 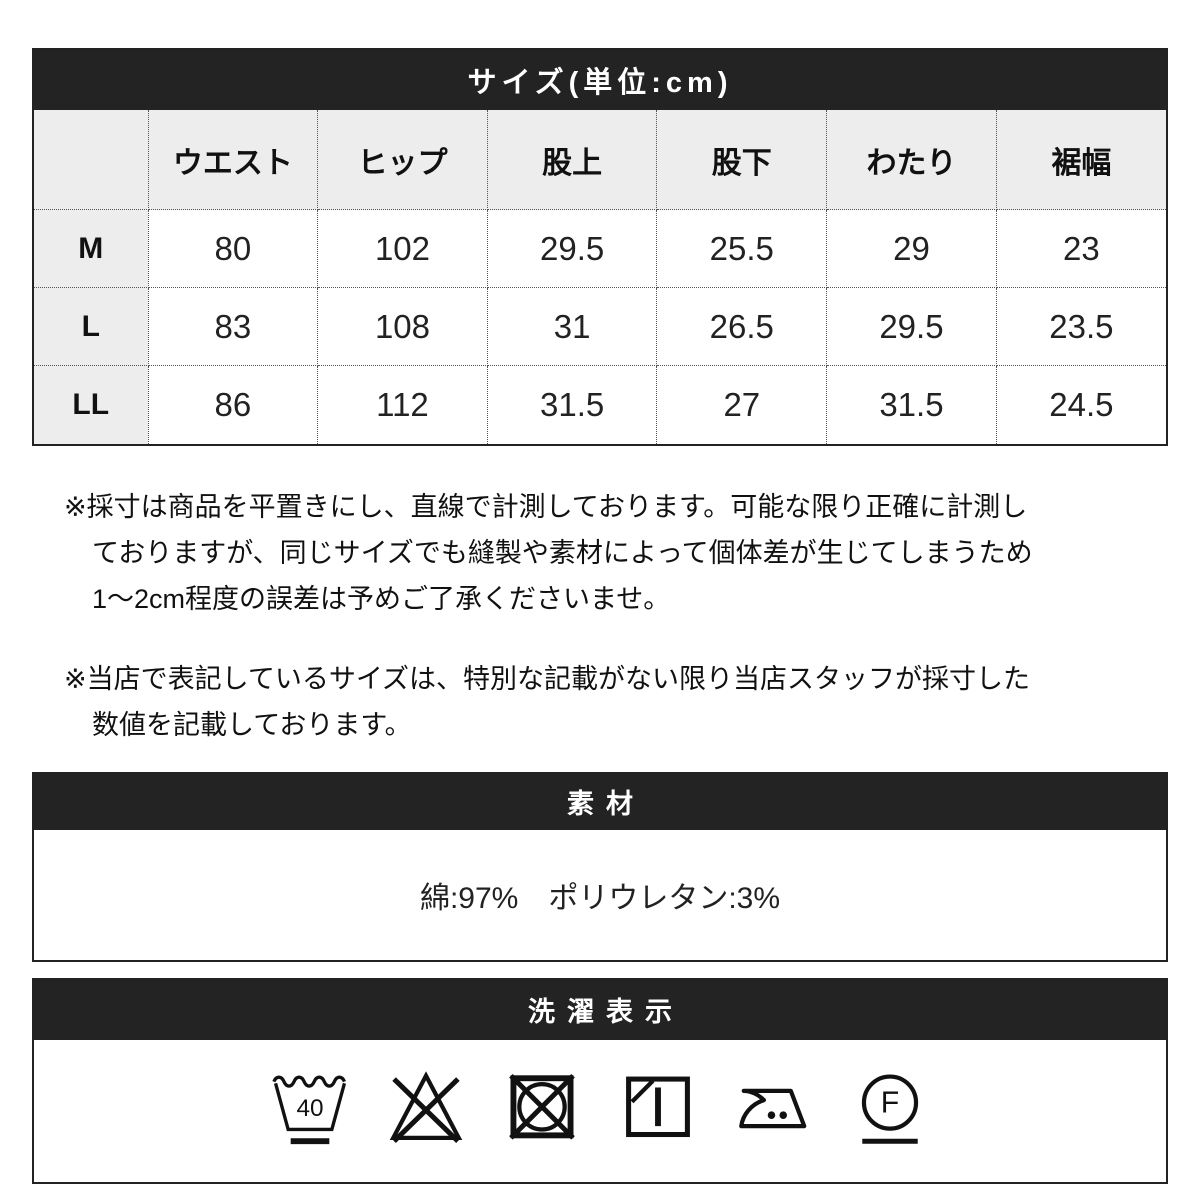 I want to click on col-header-waist: ウエスト, so click(x=233, y=160).